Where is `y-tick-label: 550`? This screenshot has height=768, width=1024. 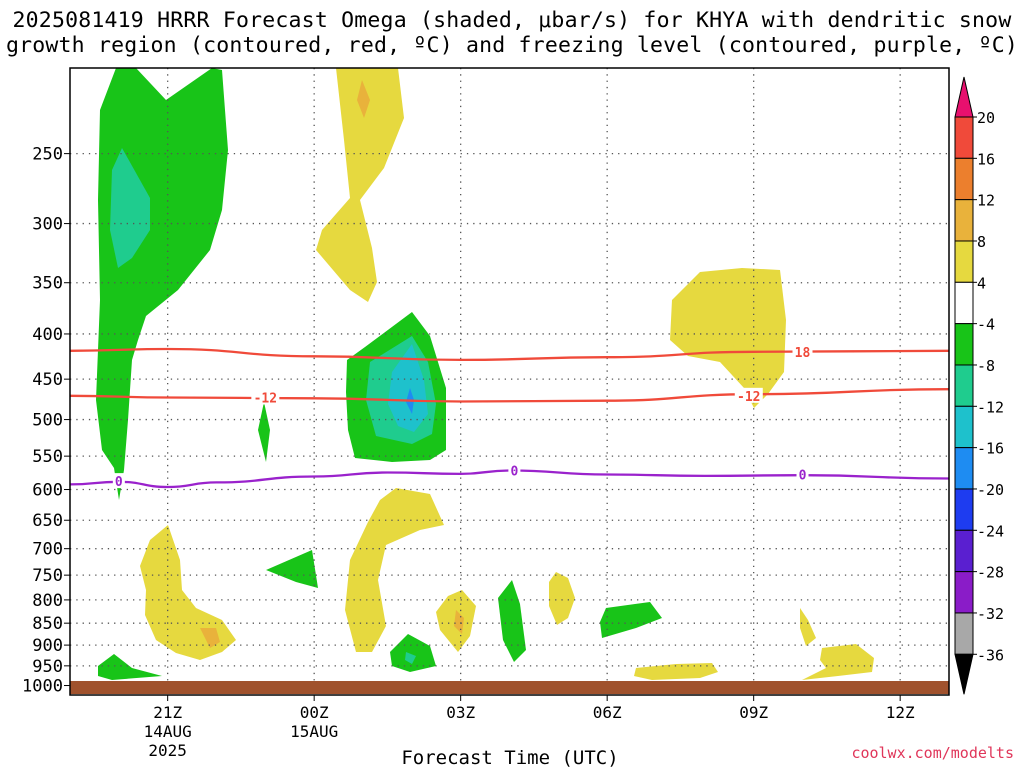 y-tick-label: 550 is located at coordinates (47, 457).